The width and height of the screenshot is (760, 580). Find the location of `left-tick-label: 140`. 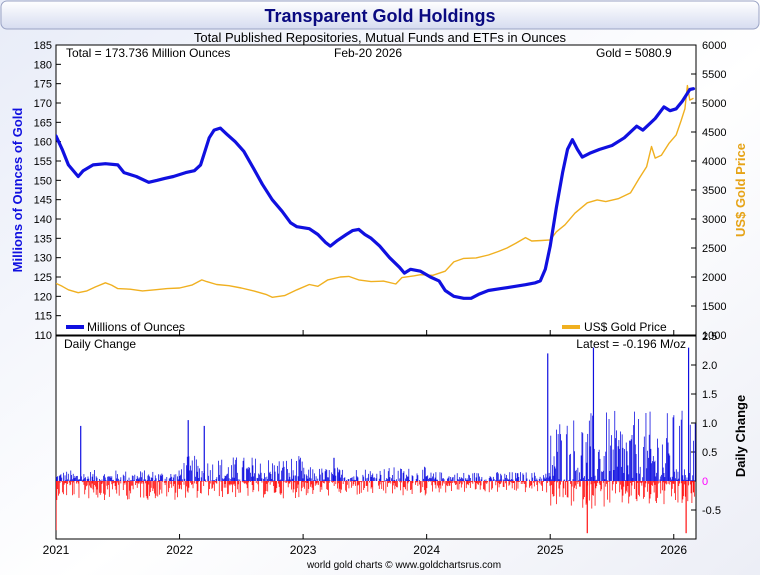

left-tick-label: 140 is located at coordinates (43, 220).